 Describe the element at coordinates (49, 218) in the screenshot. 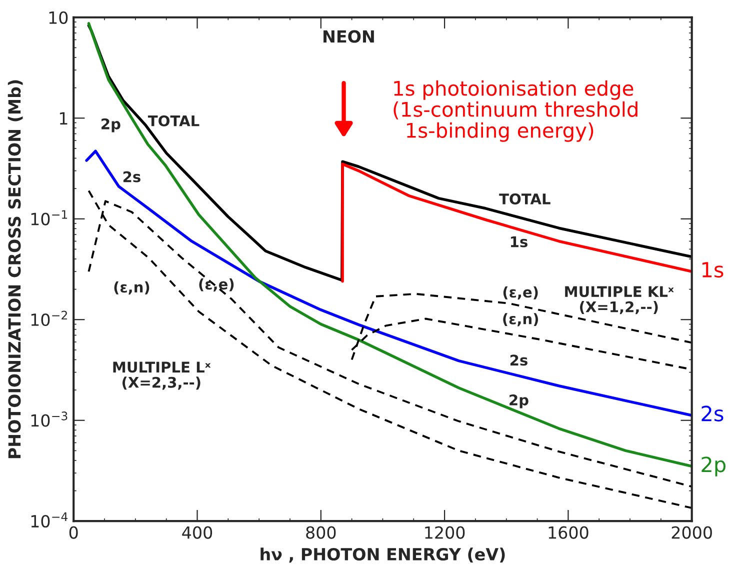

I see `y-tick-label: 10$^{−1}$` at that location.